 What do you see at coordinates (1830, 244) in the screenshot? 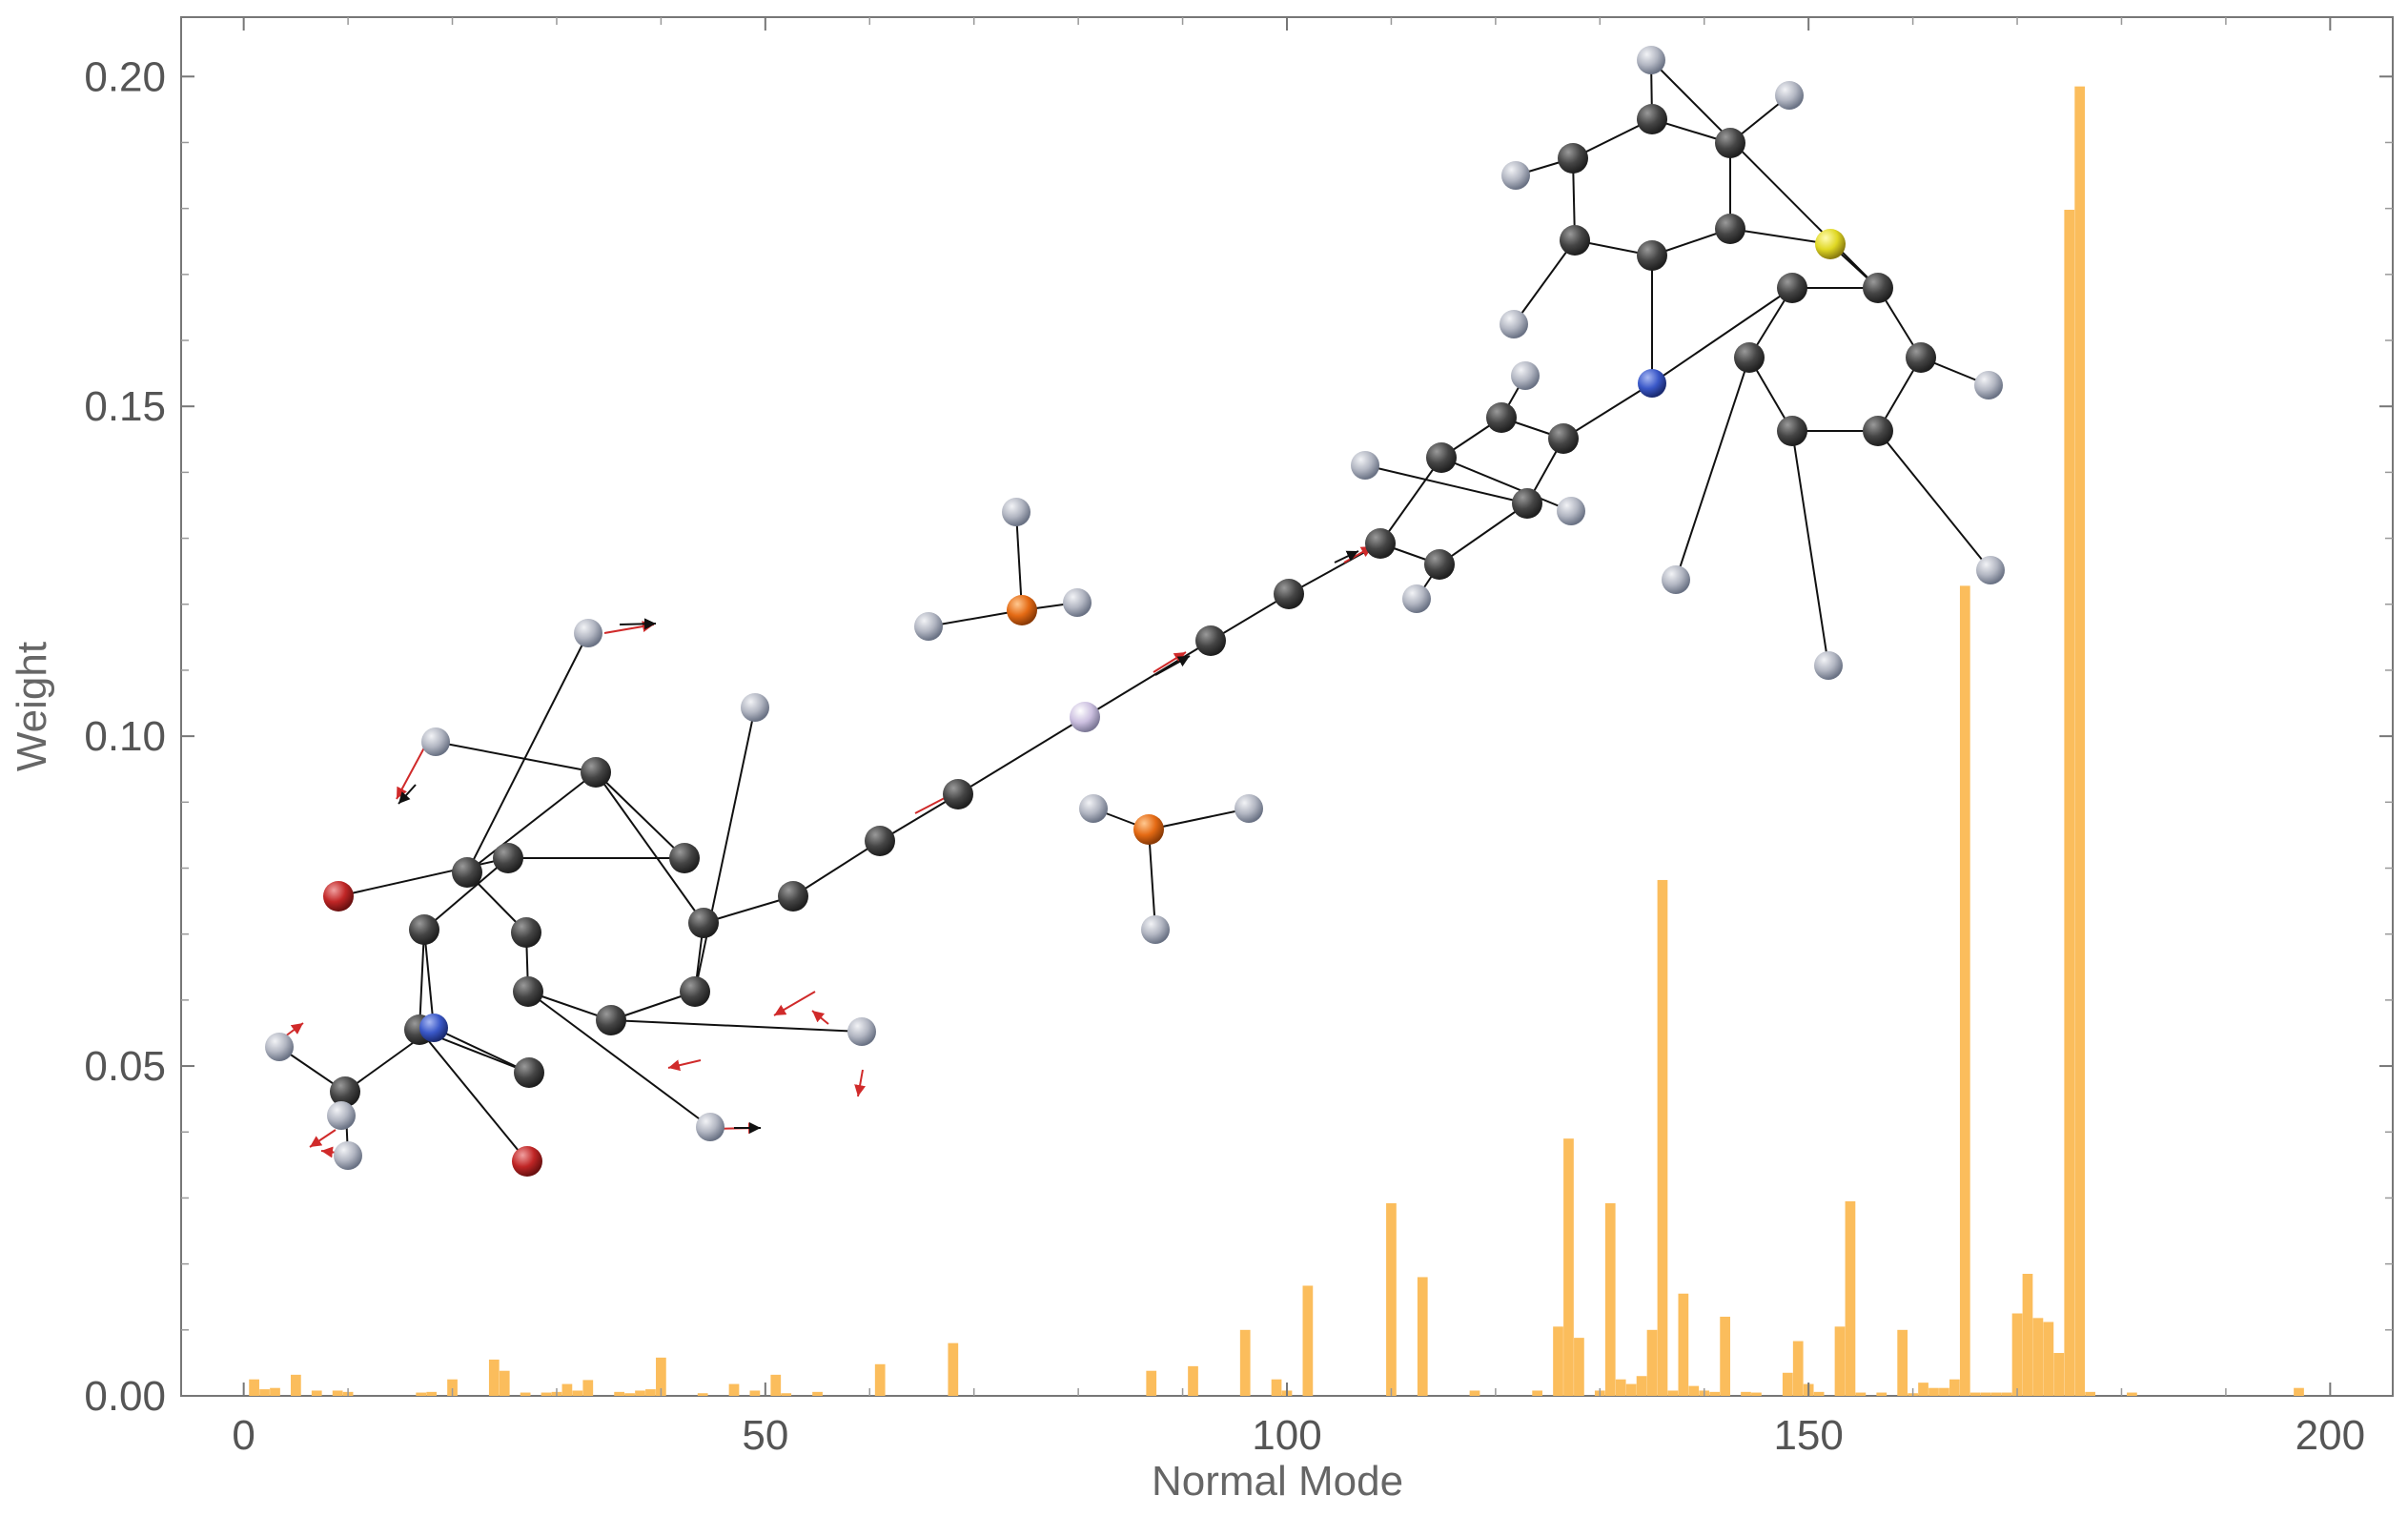
I see `sulfur-atom` at bounding box center [1830, 244].